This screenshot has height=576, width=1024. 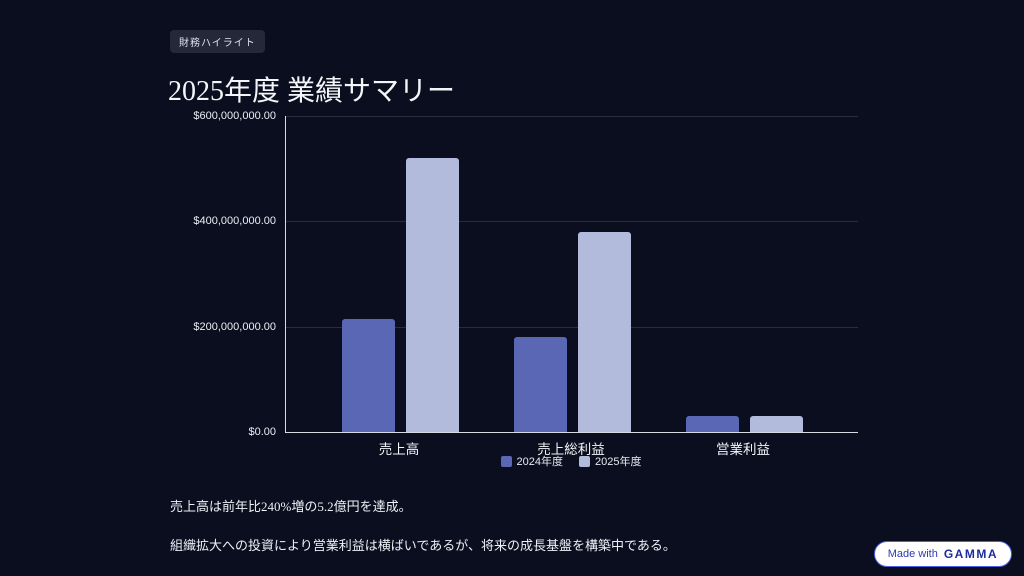 What do you see at coordinates (432, 295) in the screenshot?
I see `bar-2025年度-売上高` at bounding box center [432, 295].